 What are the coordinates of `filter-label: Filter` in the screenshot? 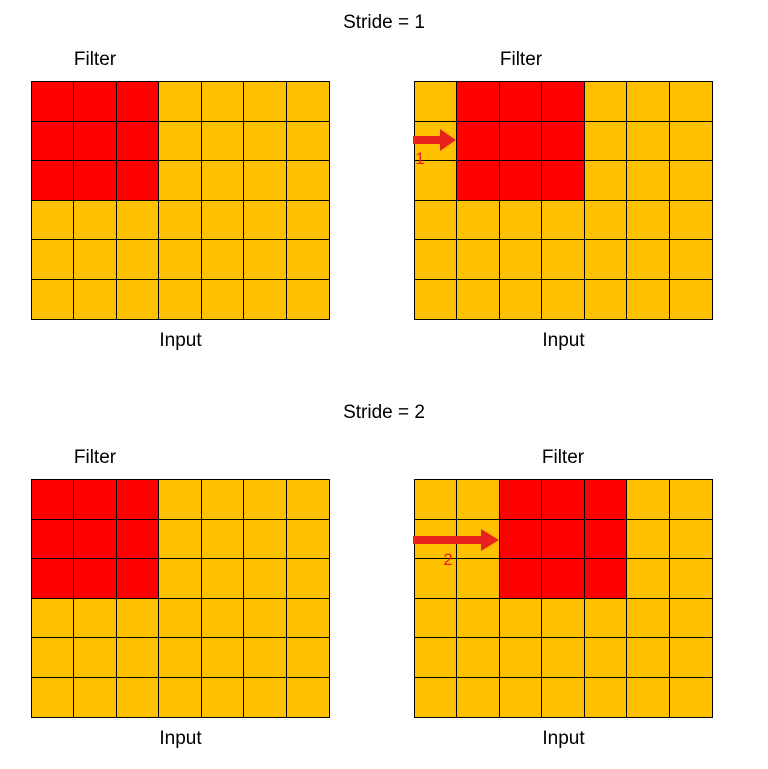 It's located at (521, 59).